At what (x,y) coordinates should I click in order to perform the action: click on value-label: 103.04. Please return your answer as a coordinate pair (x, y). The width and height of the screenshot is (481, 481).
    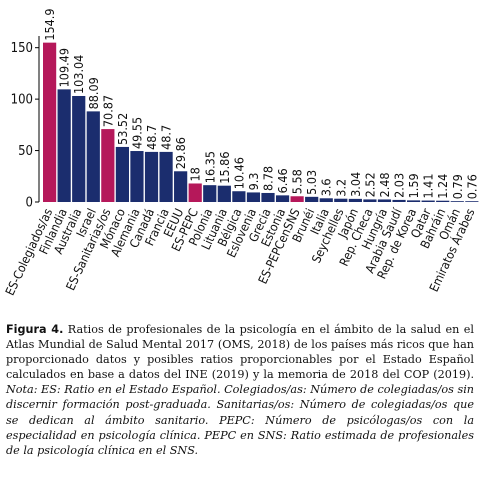
    Looking at the image, I should click on (78, 74).